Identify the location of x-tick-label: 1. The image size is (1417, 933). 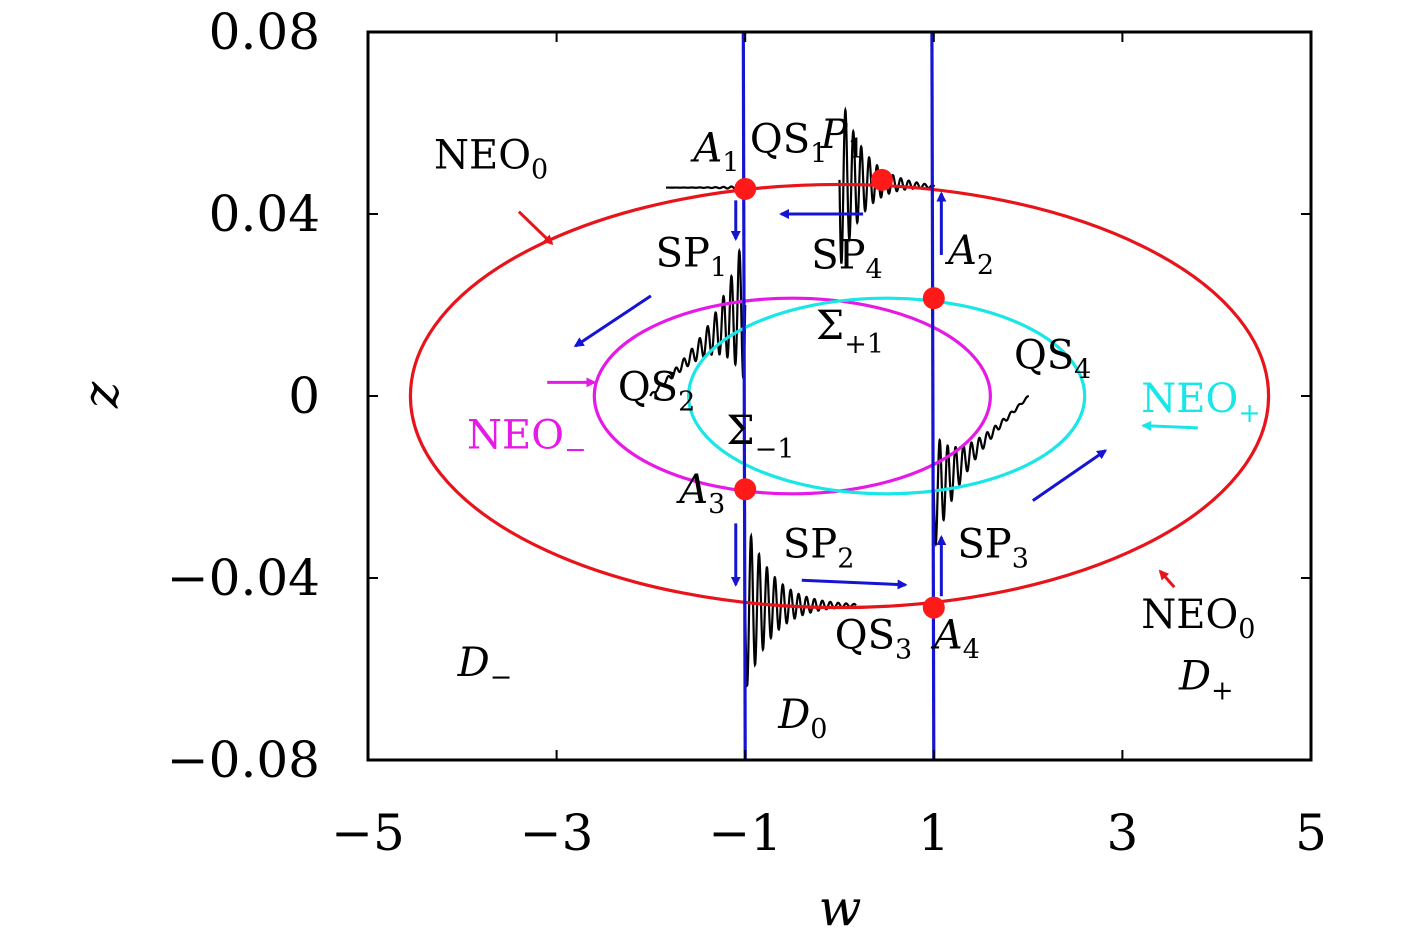
(934, 833).